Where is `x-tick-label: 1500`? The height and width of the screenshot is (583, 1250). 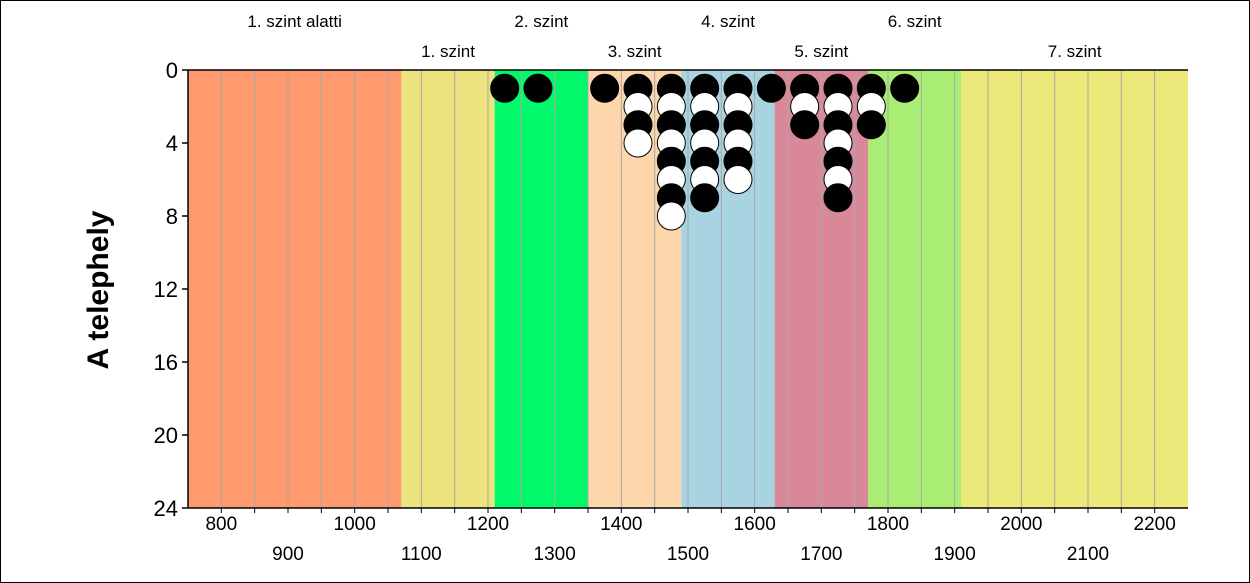 x-tick-label: 1500 is located at coordinates (688, 554).